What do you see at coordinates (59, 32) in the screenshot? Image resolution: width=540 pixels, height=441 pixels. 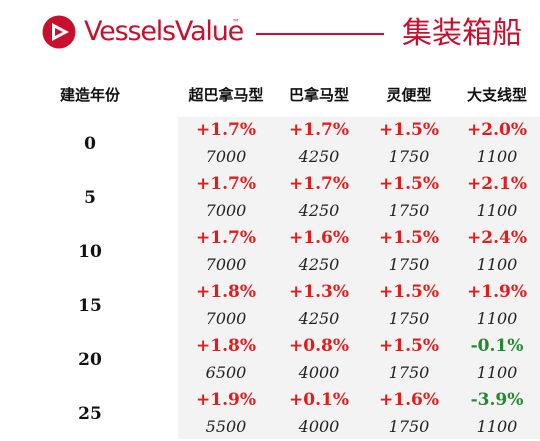 I see `vesselsvalue-logo-icon` at bounding box center [59, 32].